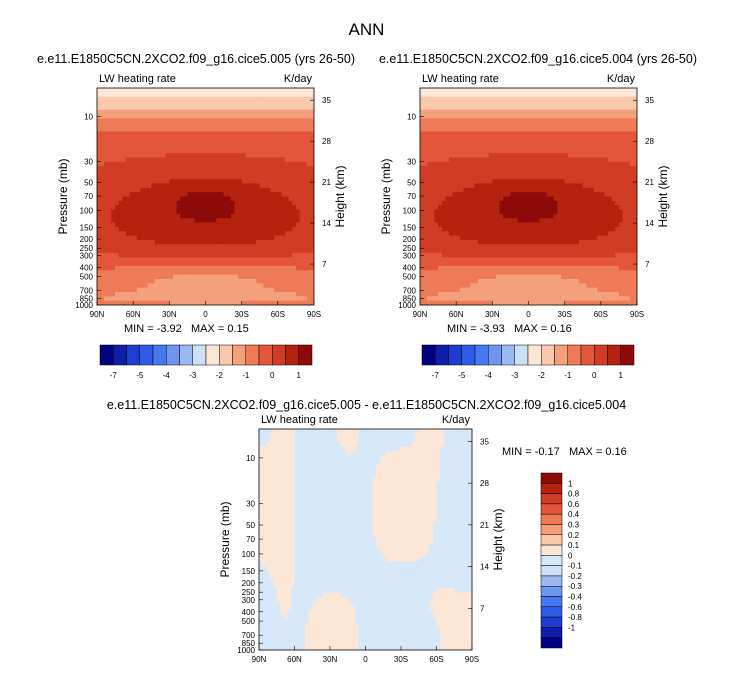  What do you see at coordinates (238, 329) in the screenshot?
I see `max-value: 0.15` at bounding box center [238, 329].